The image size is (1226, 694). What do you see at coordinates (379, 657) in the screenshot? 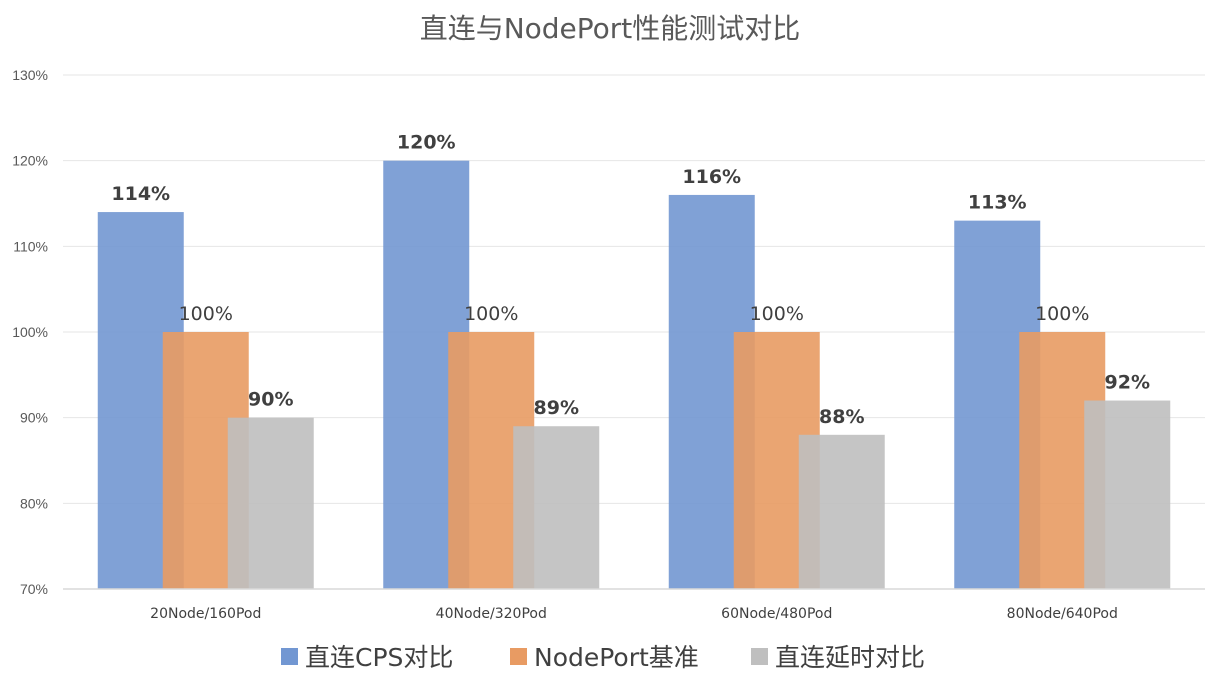
I see `legend-label: 直连CPS对比` at bounding box center [379, 657].